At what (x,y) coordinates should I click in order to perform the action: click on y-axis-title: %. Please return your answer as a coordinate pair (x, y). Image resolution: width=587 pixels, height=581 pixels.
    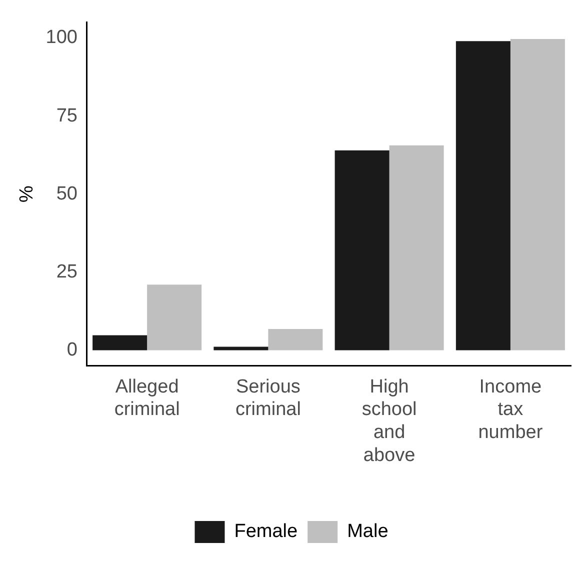
    Looking at the image, I should click on (27, 194).